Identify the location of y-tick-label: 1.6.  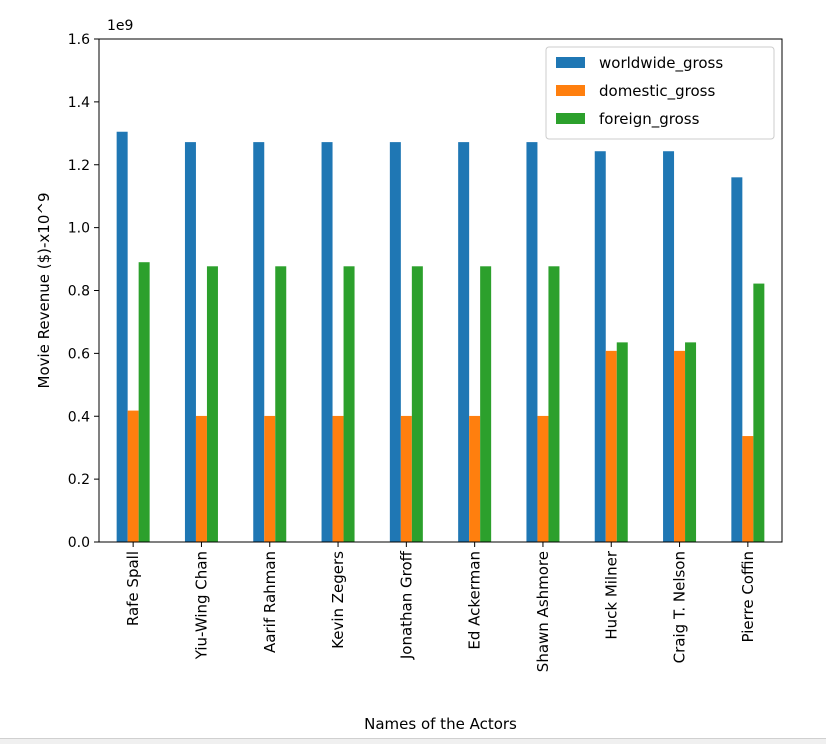
(79, 40).